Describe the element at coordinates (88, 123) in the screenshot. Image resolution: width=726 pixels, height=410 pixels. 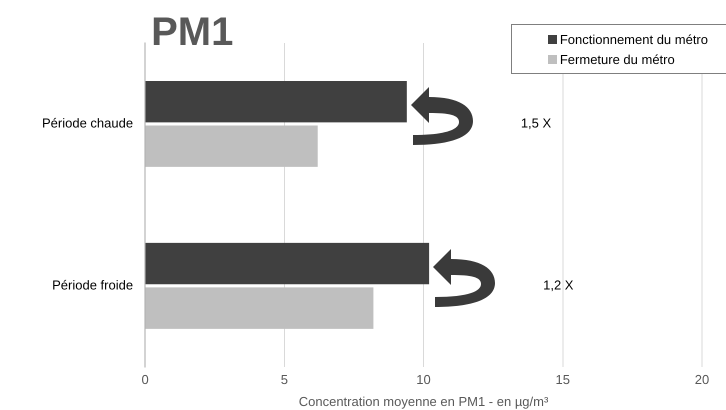
I see `y-tick-label: Période chaude` at that location.